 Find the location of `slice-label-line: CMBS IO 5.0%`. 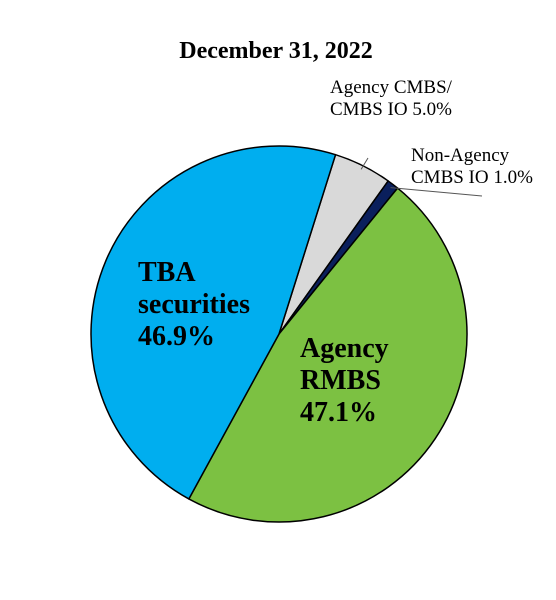

slice-label-line: CMBS IO 5.0% is located at coordinates (391, 109).